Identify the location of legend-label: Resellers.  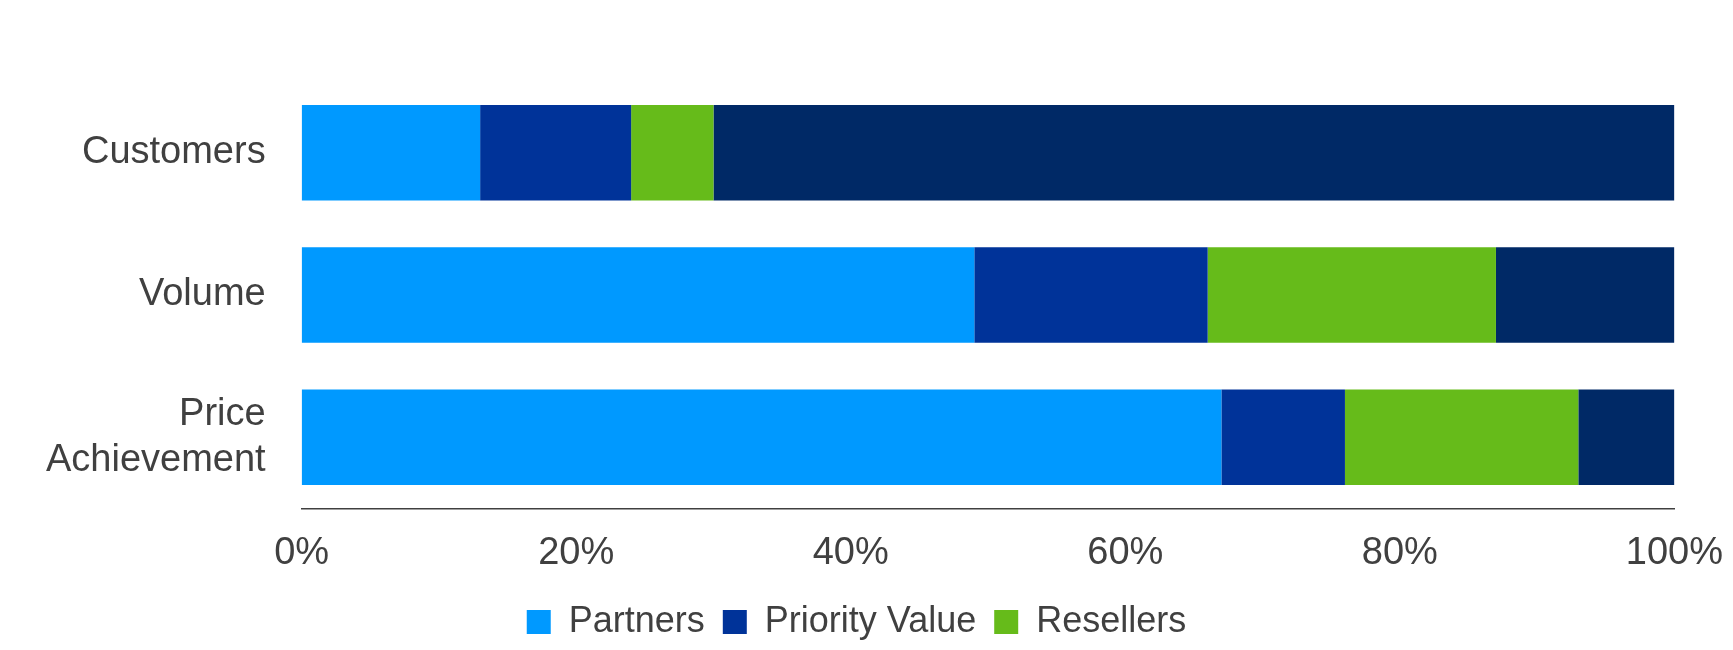
(1111, 619).